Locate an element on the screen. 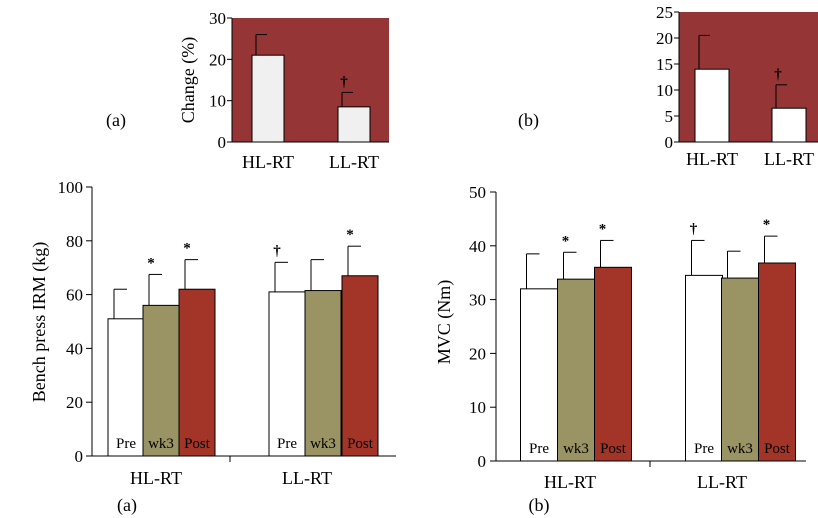 This screenshot has height=518, width=818. main-a-cat-2: LL-RT is located at coordinates (307, 478).